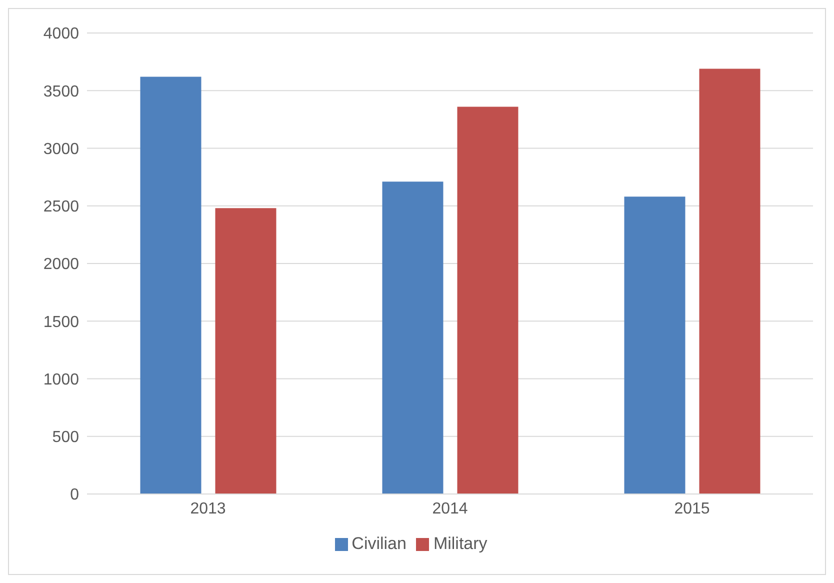 This screenshot has height=583, width=834. Describe the element at coordinates (61, 265) in the screenshot. I see `y-tick-label: 2000` at that location.